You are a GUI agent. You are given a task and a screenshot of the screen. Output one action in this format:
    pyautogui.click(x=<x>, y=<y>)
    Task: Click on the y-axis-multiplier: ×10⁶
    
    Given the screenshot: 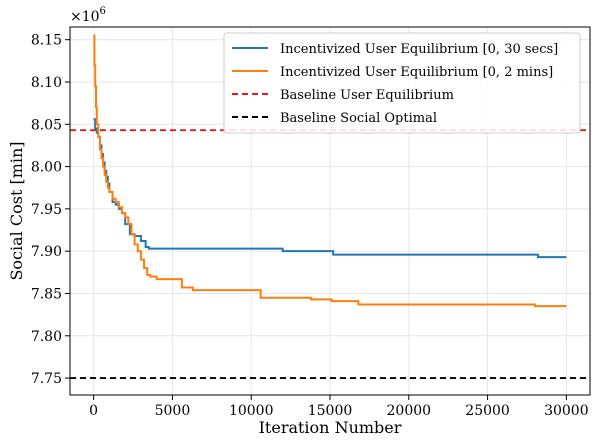 What is the action you would take?
    pyautogui.click(x=88, y=15)
    